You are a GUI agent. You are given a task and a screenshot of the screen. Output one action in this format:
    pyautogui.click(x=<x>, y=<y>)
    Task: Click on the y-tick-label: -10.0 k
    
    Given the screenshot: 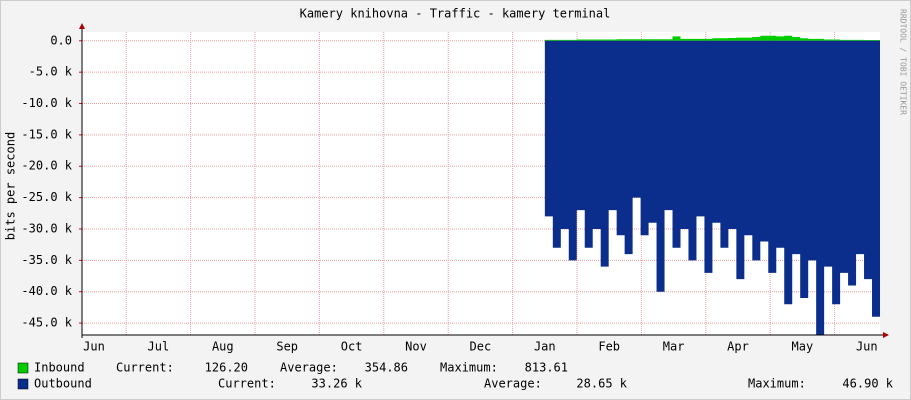 What is the action you would take?
    pyautogui.click(x=46, y=103)
    